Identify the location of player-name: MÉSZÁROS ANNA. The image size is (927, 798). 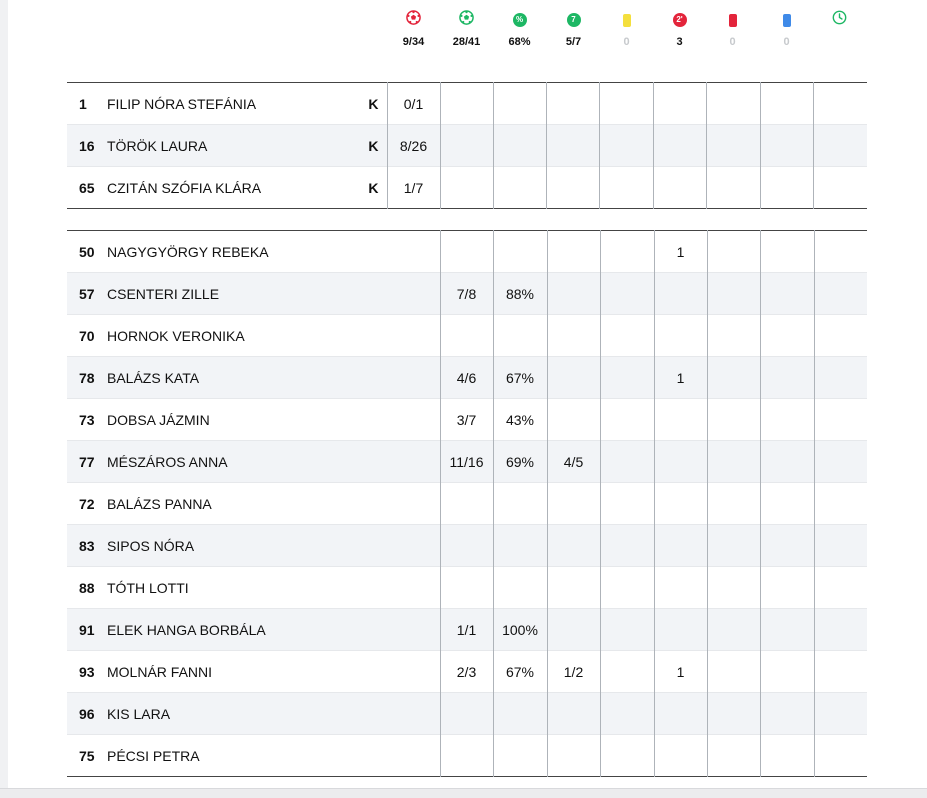
(273, 461).